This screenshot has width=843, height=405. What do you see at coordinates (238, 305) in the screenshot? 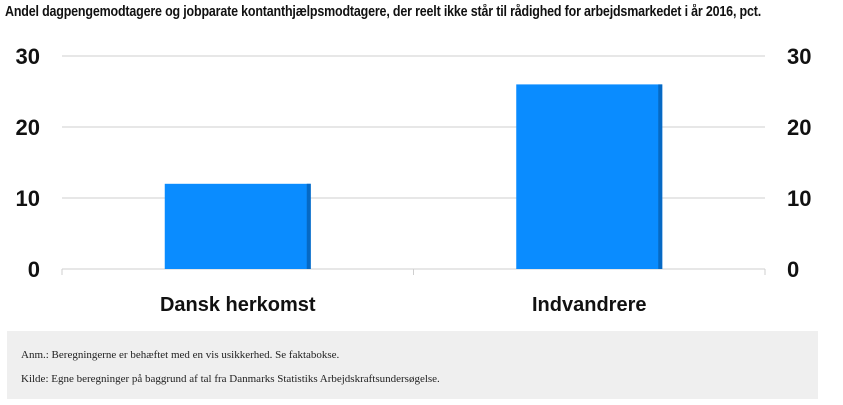
I see `category-label: Dansk herkomst` at bounding box center [238, 305].